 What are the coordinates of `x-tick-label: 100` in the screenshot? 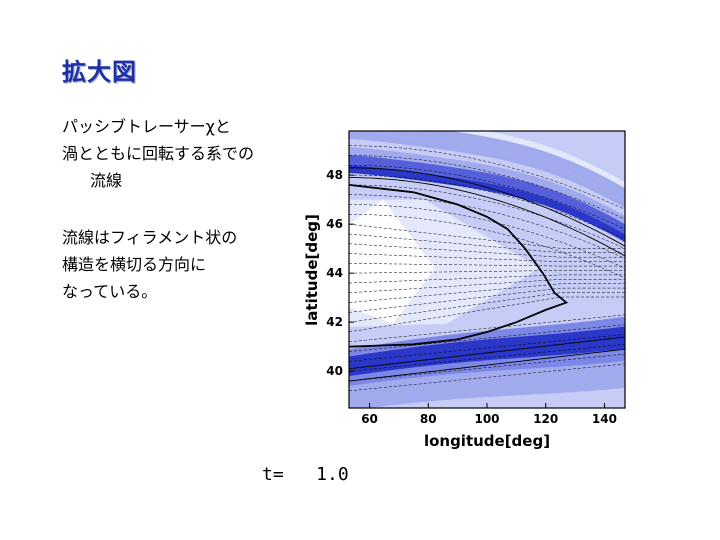 It's located at (486, 419).